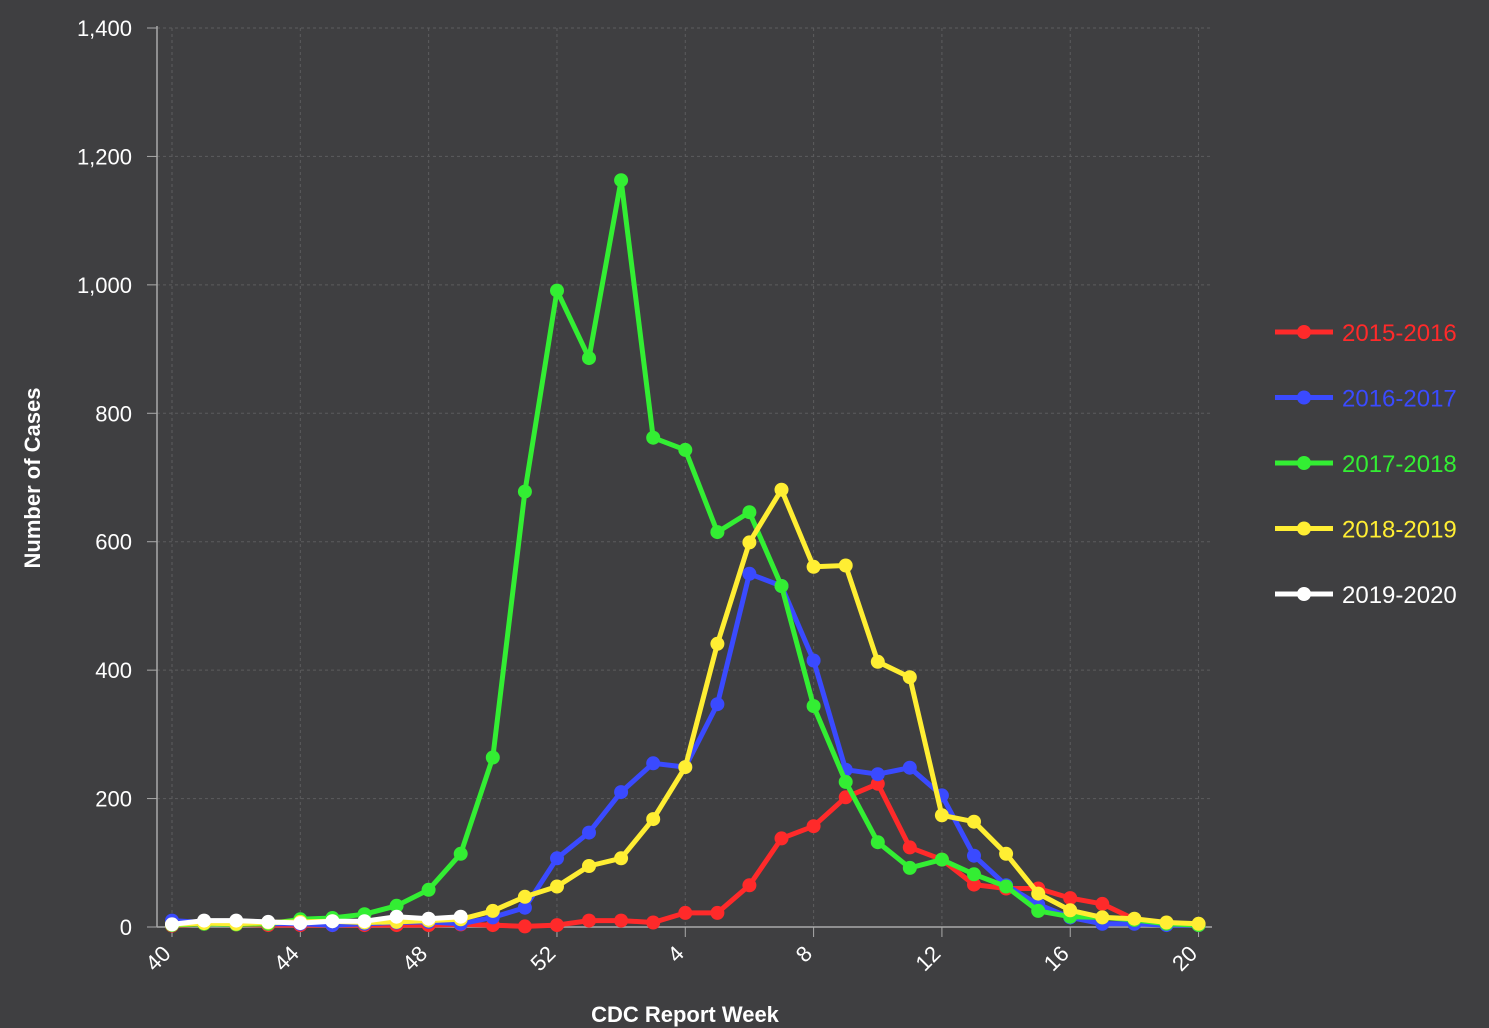  Describe the element at coordinates (104, 28) in the screenshot. I see `y-tick-label: 1,400` at that location.